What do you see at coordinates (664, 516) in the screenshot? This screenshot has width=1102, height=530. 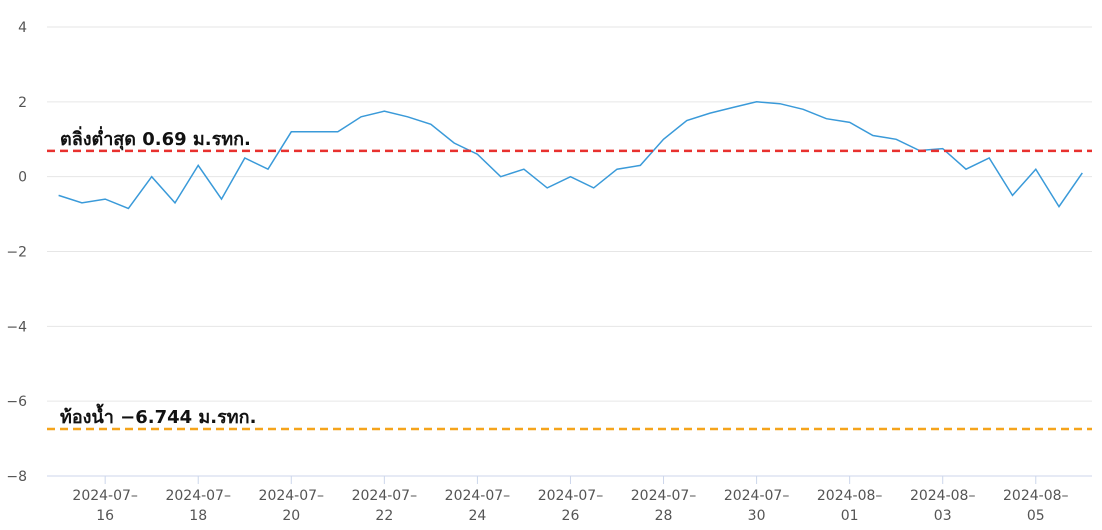 I see `x-tick-label-line: 28` at bounding box center [664, 516].